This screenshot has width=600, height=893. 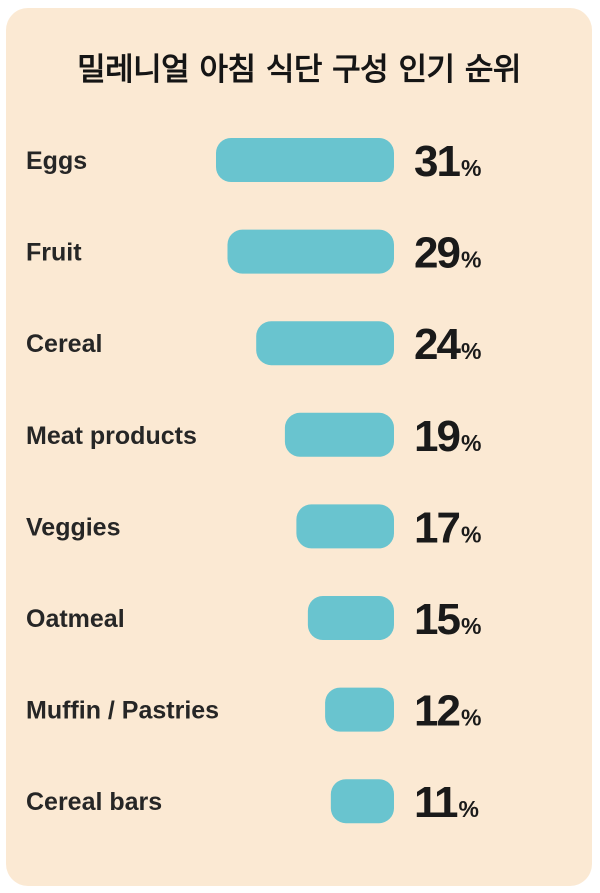 I want to click on bar-row: Muffin / Pastries 12%, so click(x=253, y=711).